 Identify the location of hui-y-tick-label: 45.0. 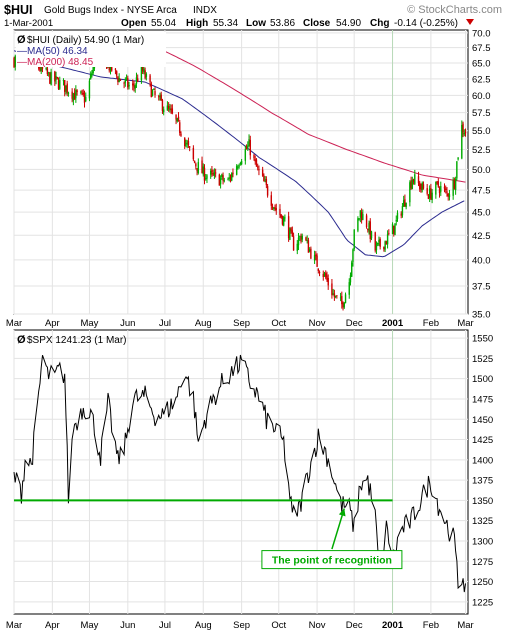
(481, 213).